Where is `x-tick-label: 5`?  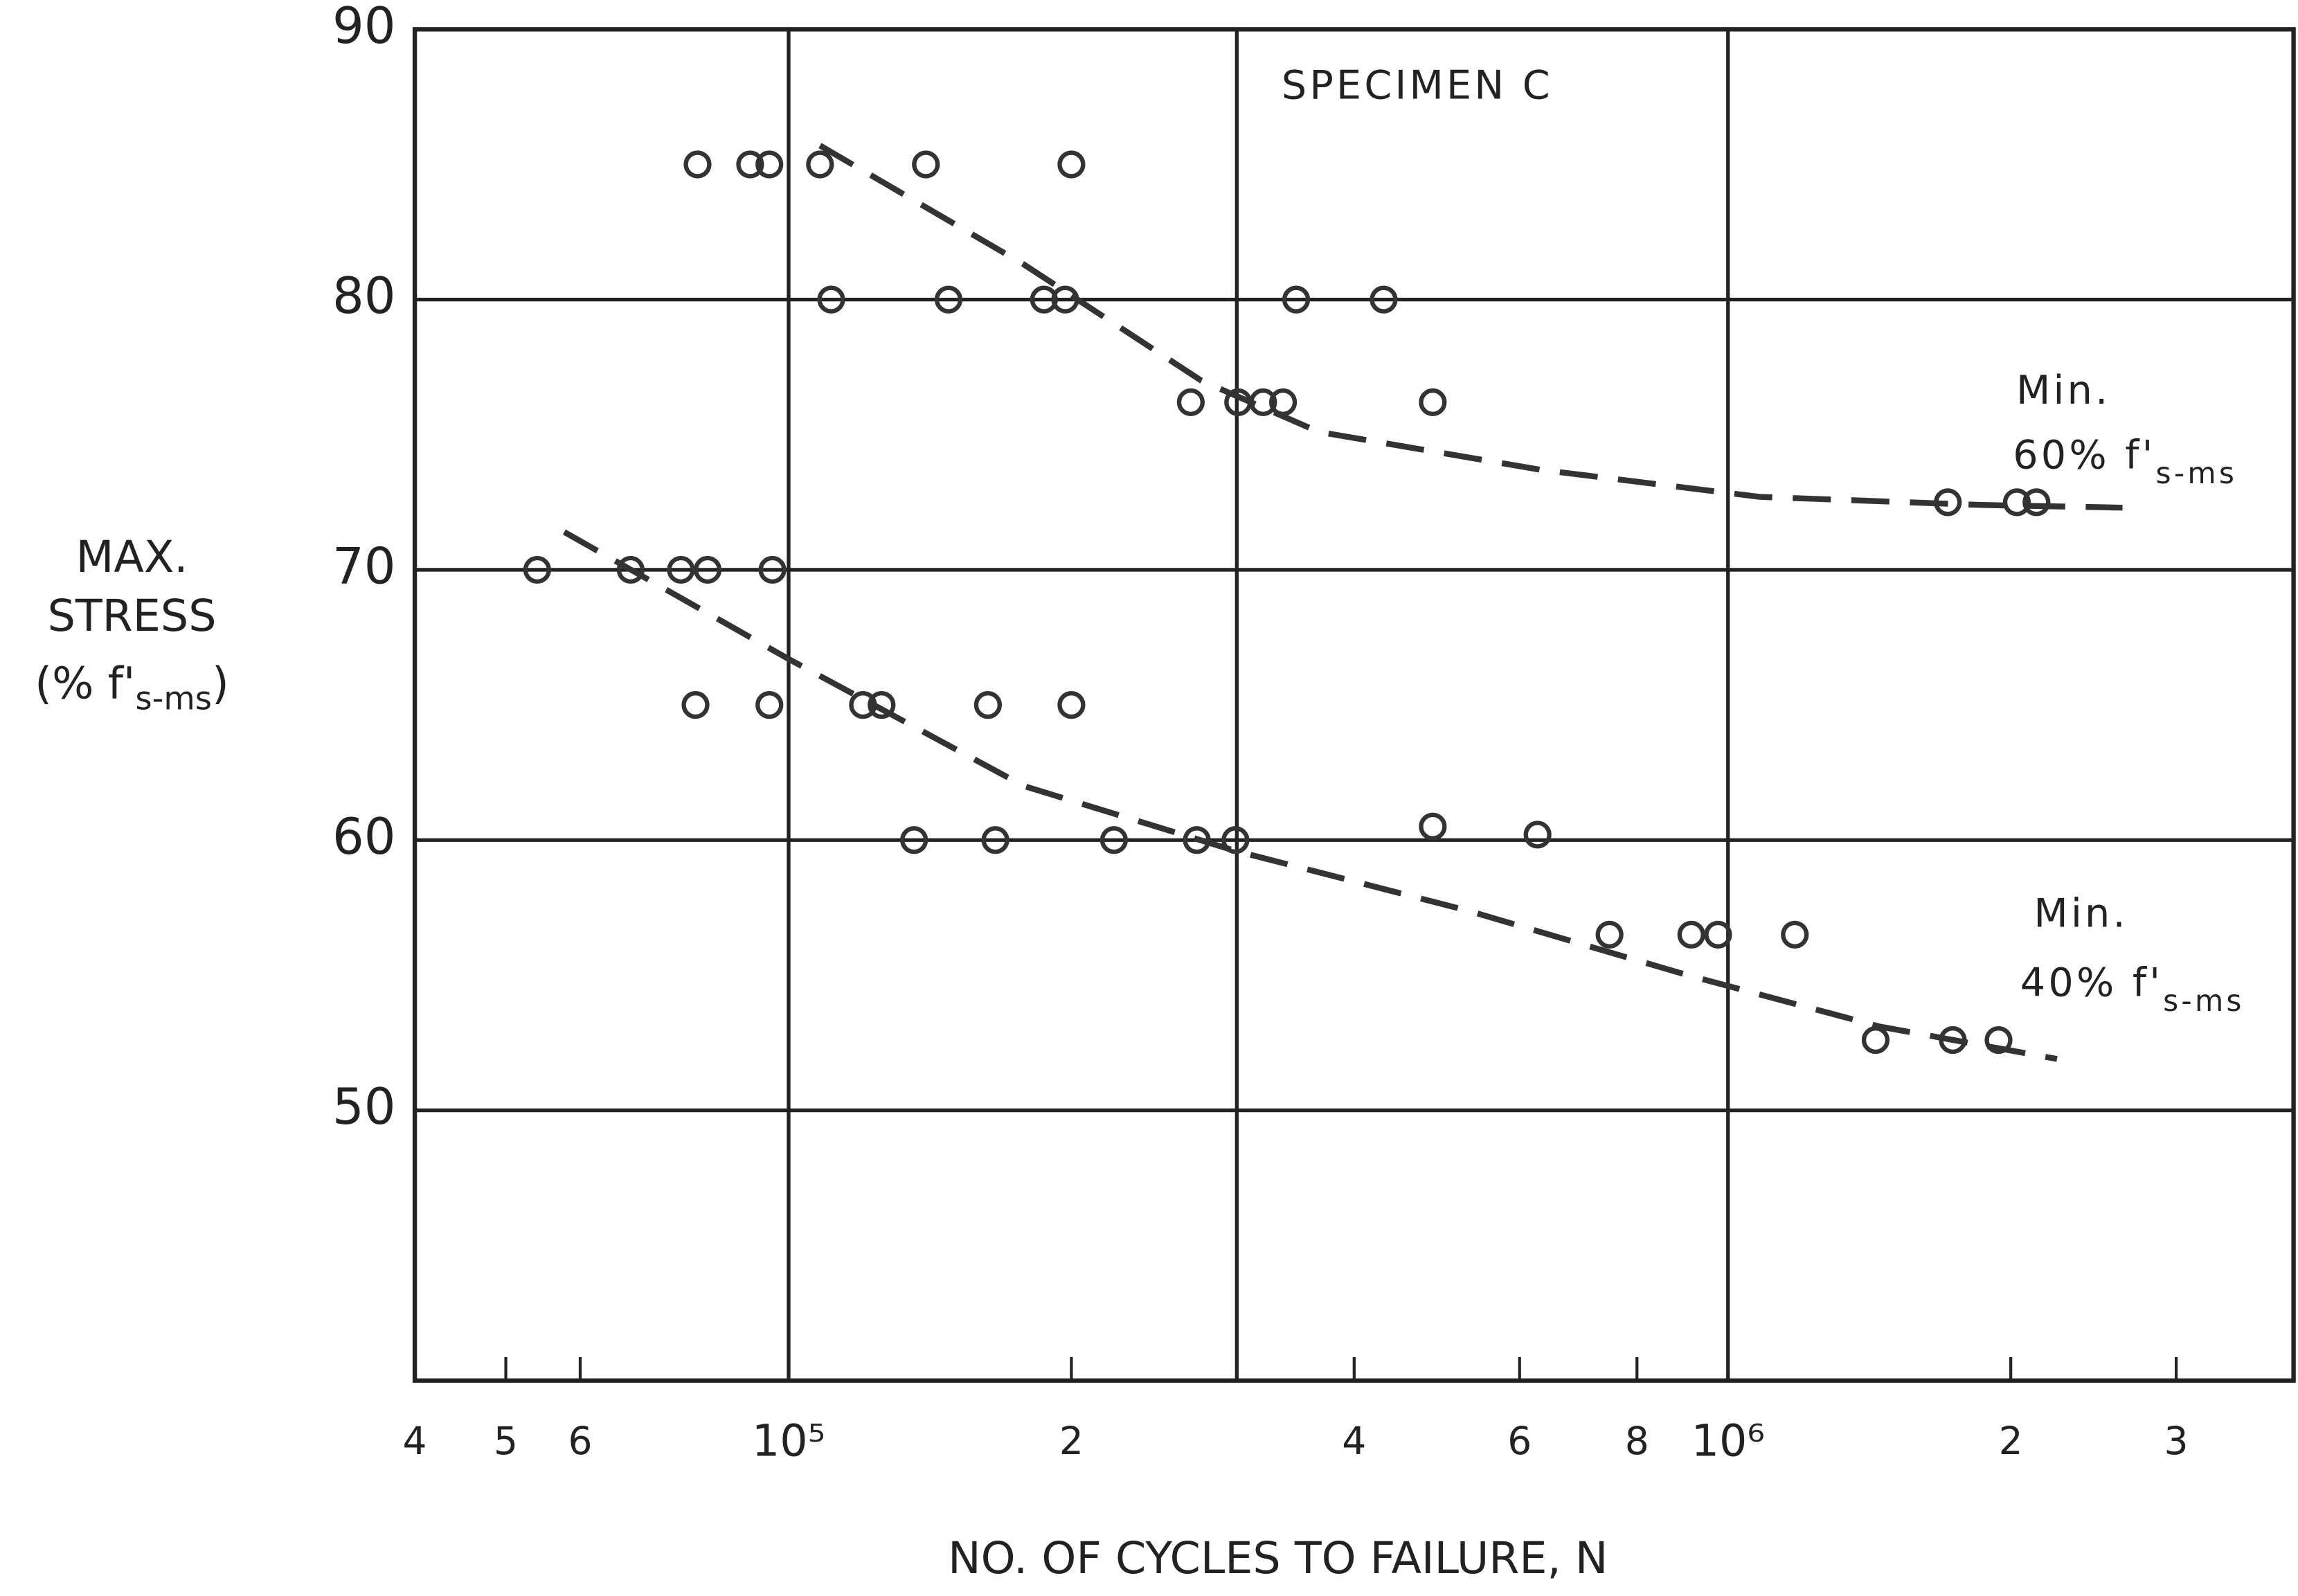 x-tick-label: 5 is located at coordinates (506, 1441).